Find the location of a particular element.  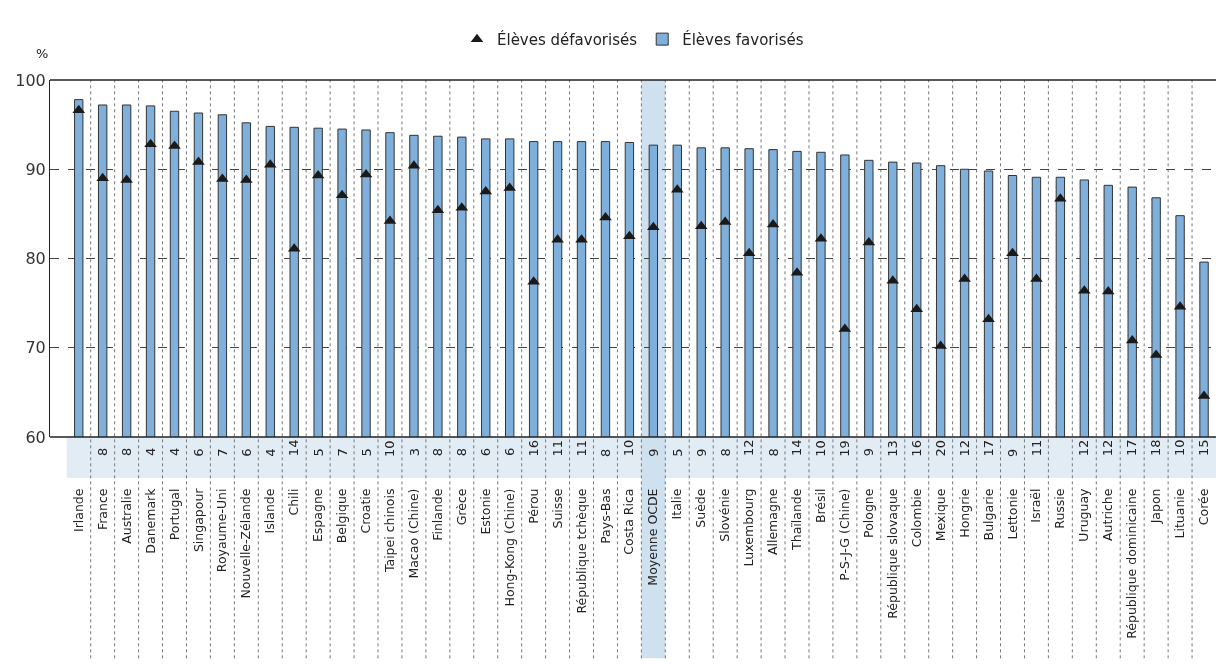

y-tick-label: 90 is located at coordinates (35, 169).